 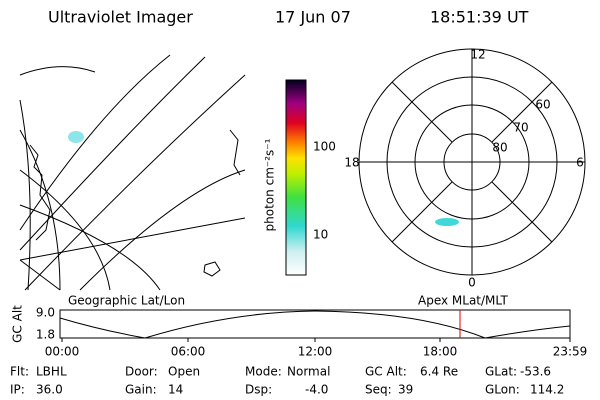 I want to click on colorbar-tick: 10, so click(x=320, y=235).